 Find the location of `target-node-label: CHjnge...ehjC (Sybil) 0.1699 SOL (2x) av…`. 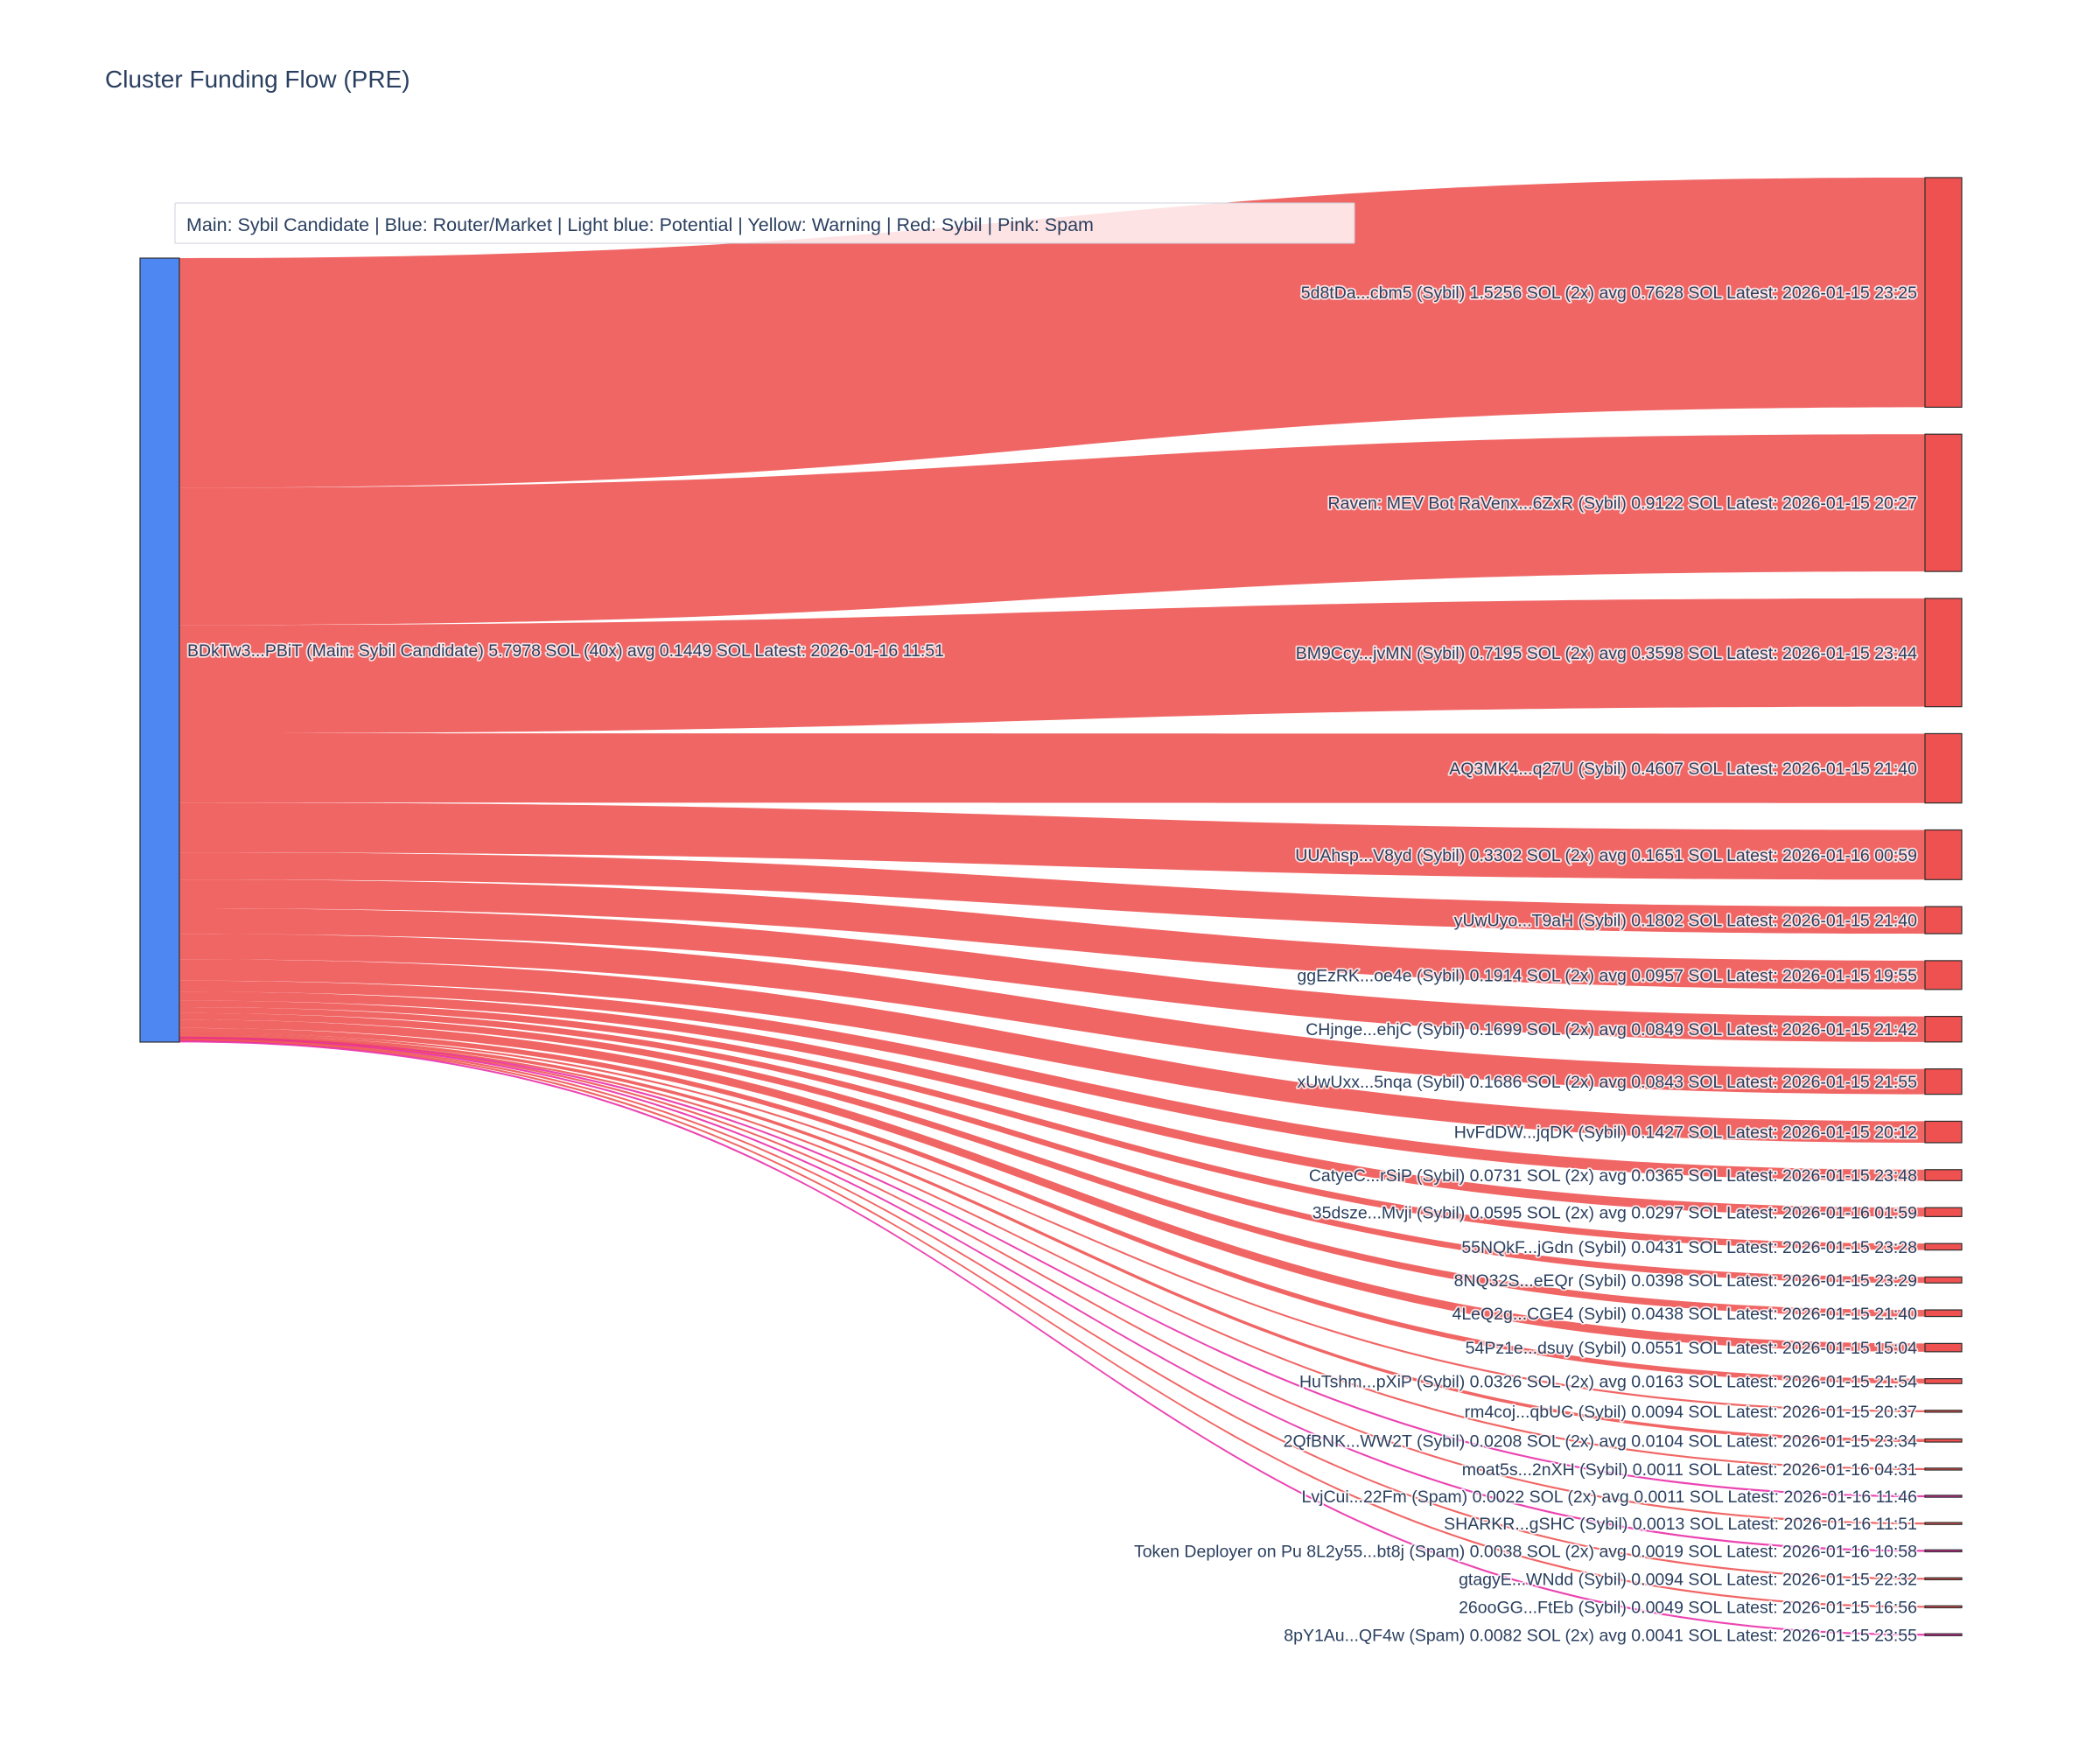

target-node-label: CHjnge...ehjC (Sybil) 0.1699 SOL (2x) av… is located at coordinates (1611, 1030).